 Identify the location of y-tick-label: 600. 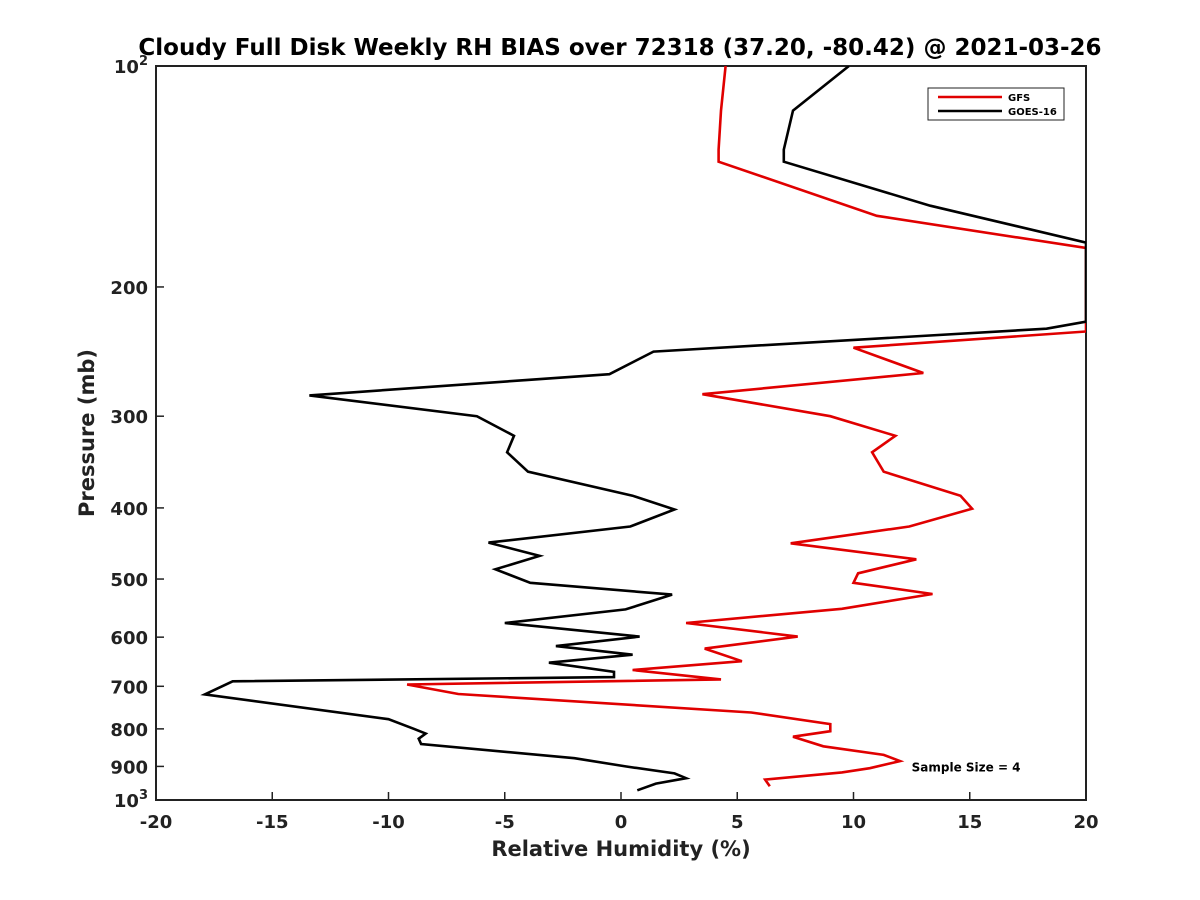
(129, 638).